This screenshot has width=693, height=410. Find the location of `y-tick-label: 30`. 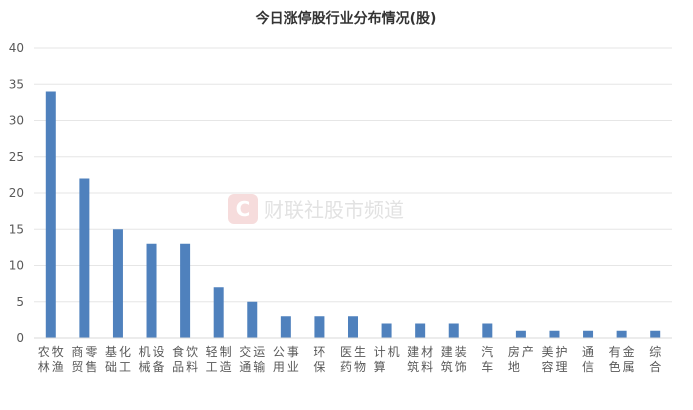

y-tick-label: 30 is located at coordinates (16, 121).